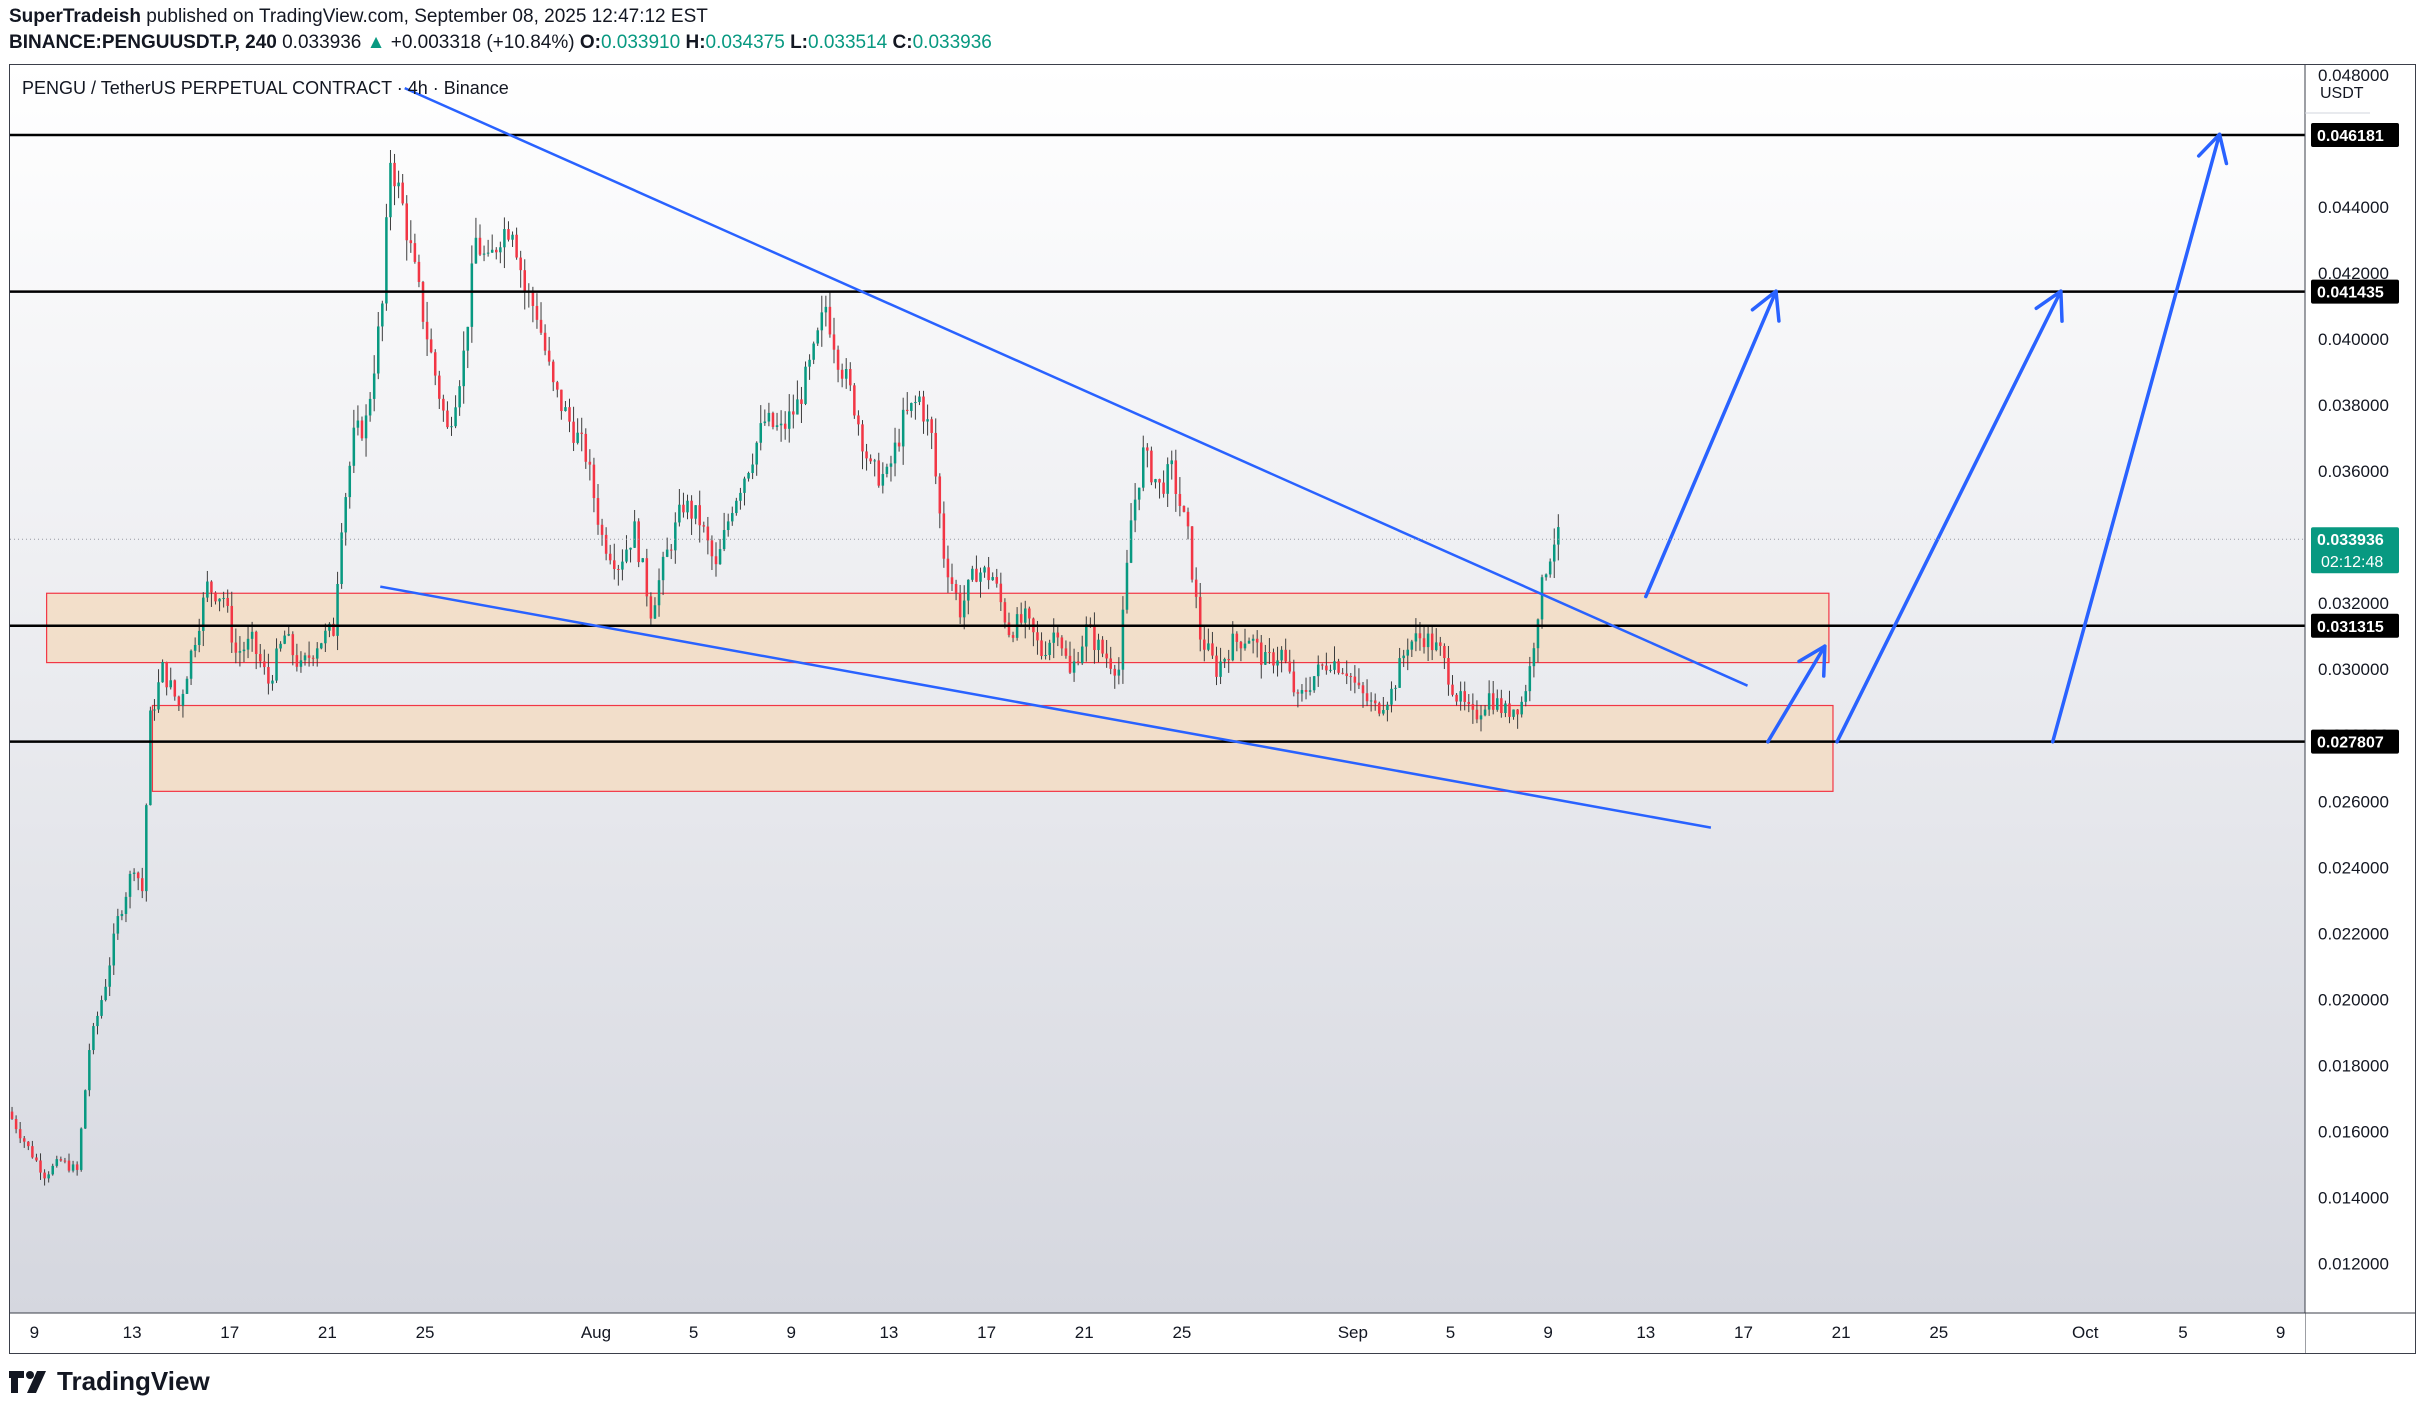 This screenshot has height=1409, width=2425. What do you see at coordinates (75, 16) in the screenshot?
I see `author-name: SuperTradeish` at bounding box center [75, 16].